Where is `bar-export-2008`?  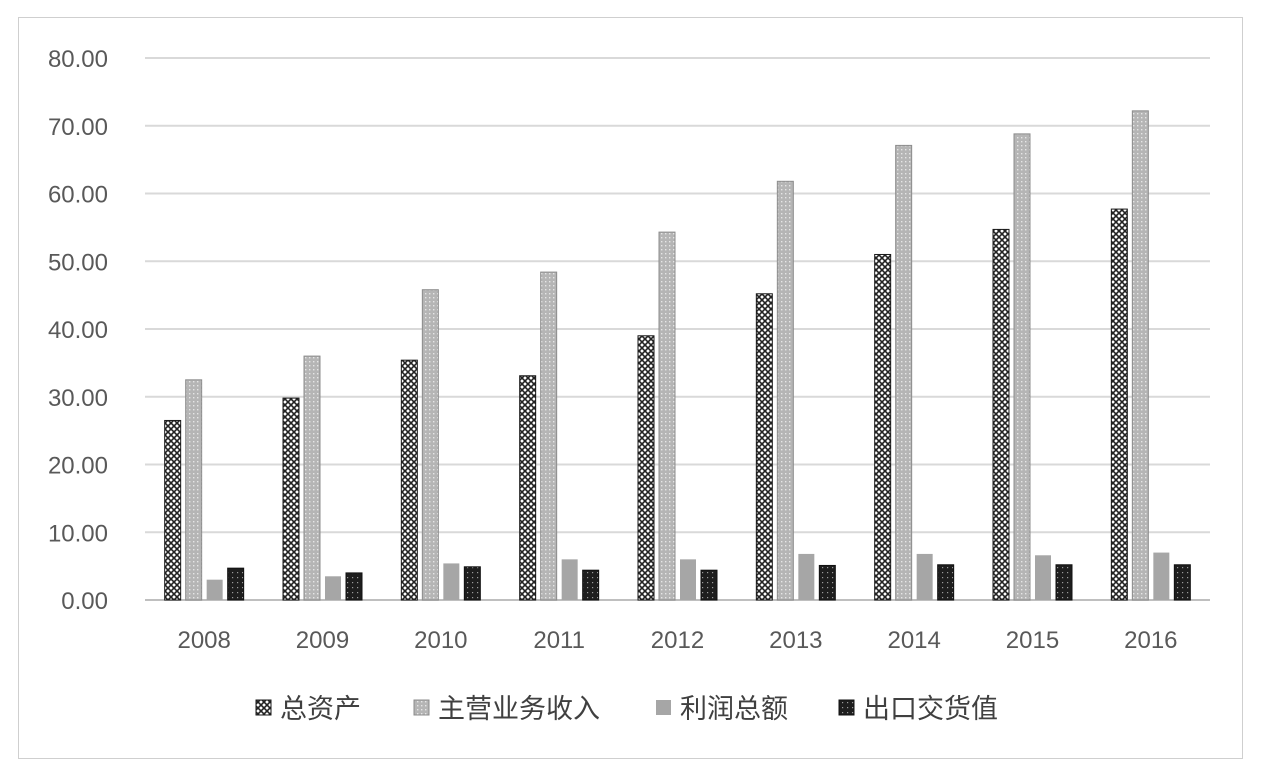 bar-export-2008 is located at coordinates (236, 584).